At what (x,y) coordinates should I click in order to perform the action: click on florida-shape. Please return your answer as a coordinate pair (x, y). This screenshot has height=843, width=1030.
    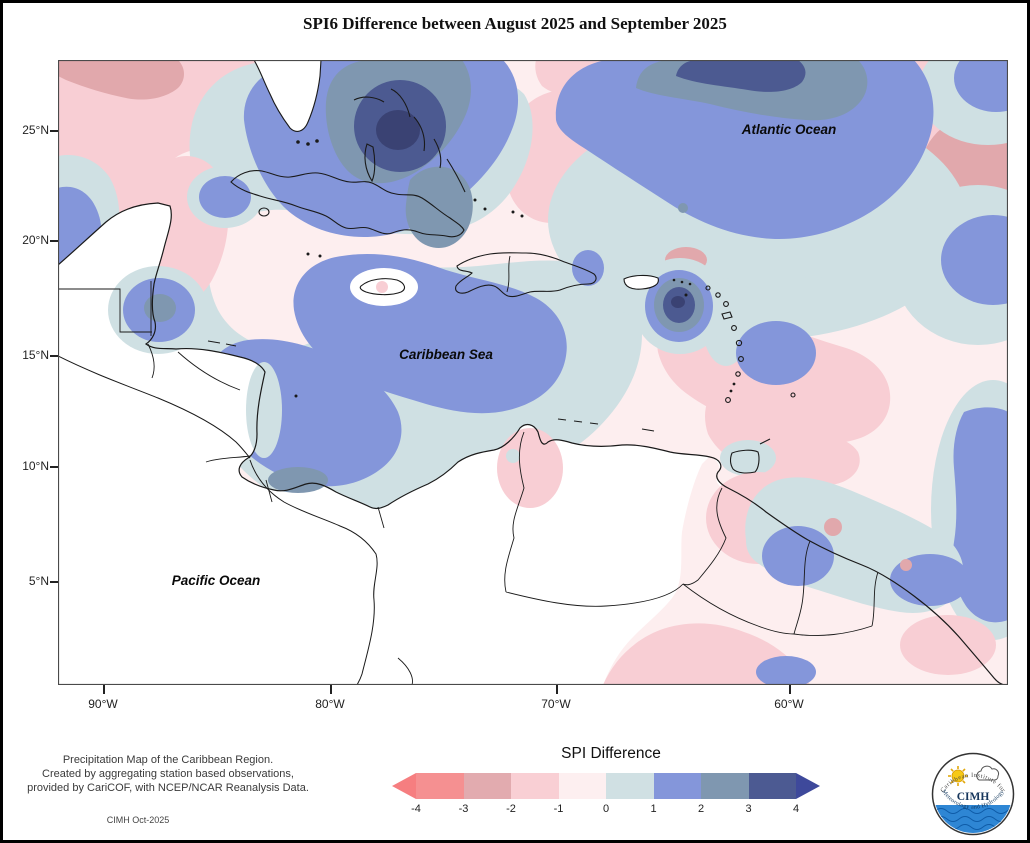
    Looking at the image, I should click on (287, 96).